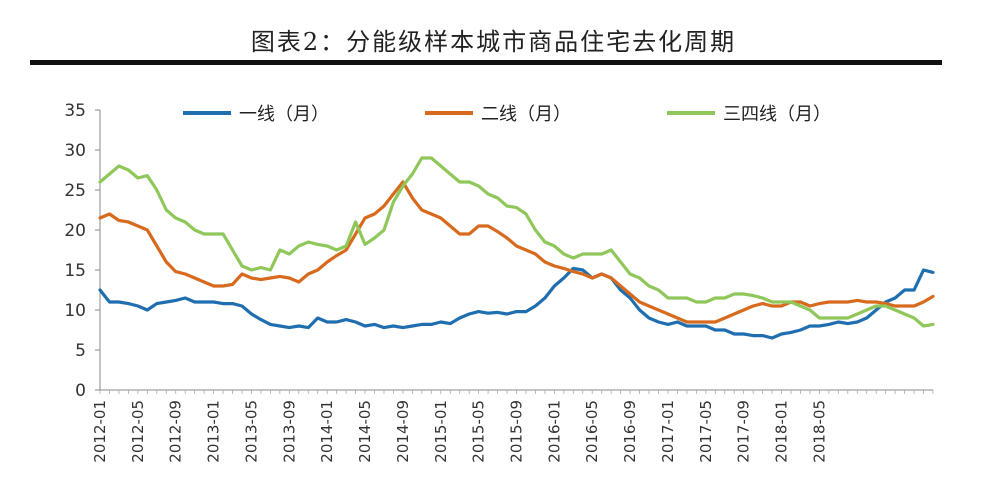  Describe the element at coordinates (479, 431) in the screenshot. I see `x-tick-label: 2015-05` at that location.